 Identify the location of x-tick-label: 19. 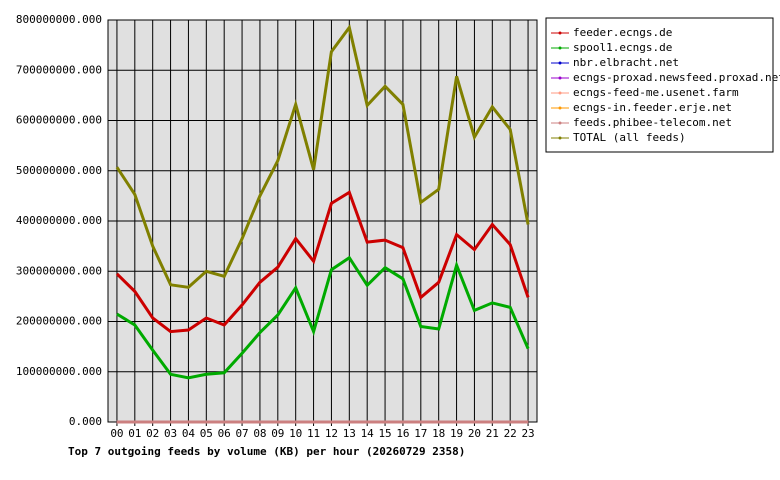
(456, 433).